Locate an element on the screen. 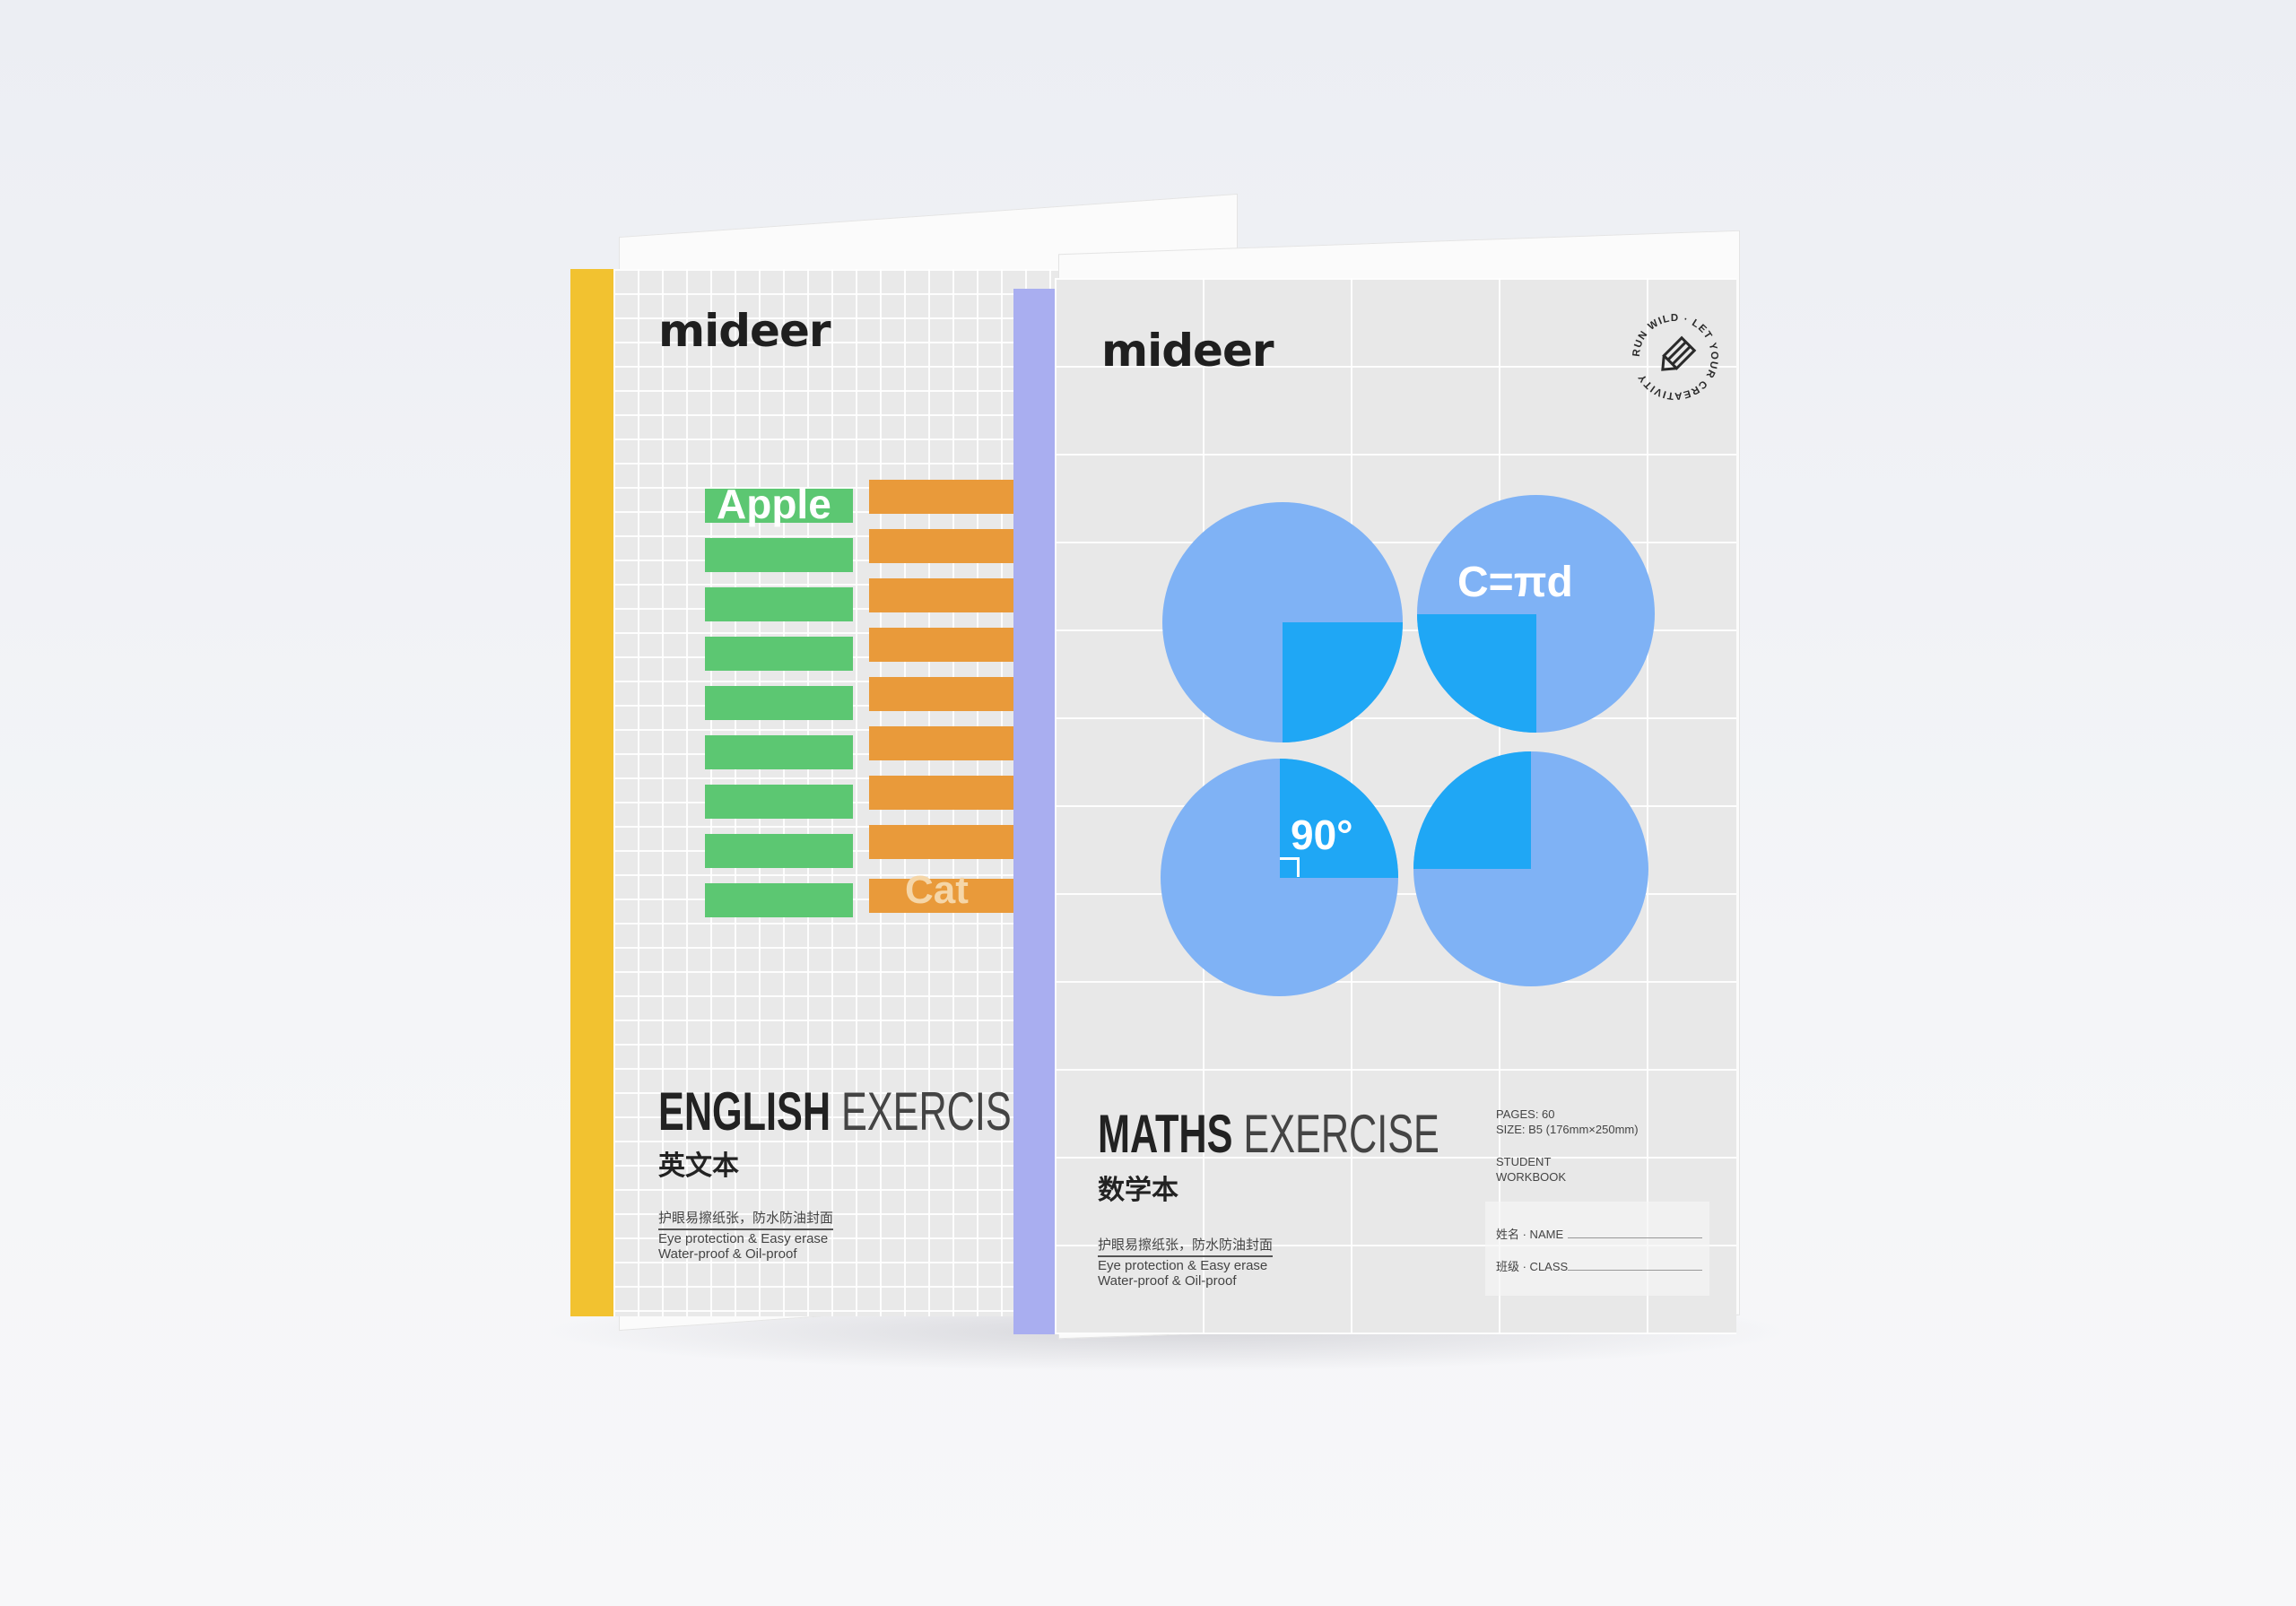  name-line is located at coordinates (1635, 1237).